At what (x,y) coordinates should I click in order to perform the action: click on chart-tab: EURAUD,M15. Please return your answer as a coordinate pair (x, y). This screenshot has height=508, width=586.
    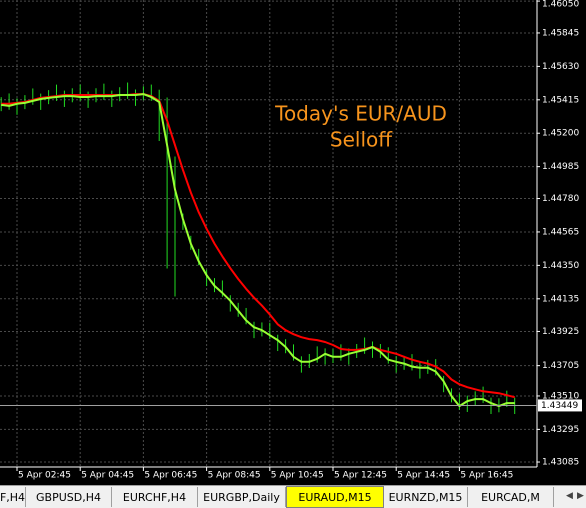
    Looking at the image, I should click on (335, 497).